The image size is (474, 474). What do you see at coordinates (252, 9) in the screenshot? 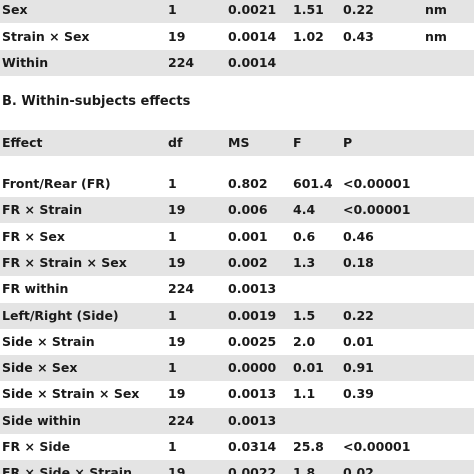
I see `cell: 0.0021` at bounding box center [252, 9].